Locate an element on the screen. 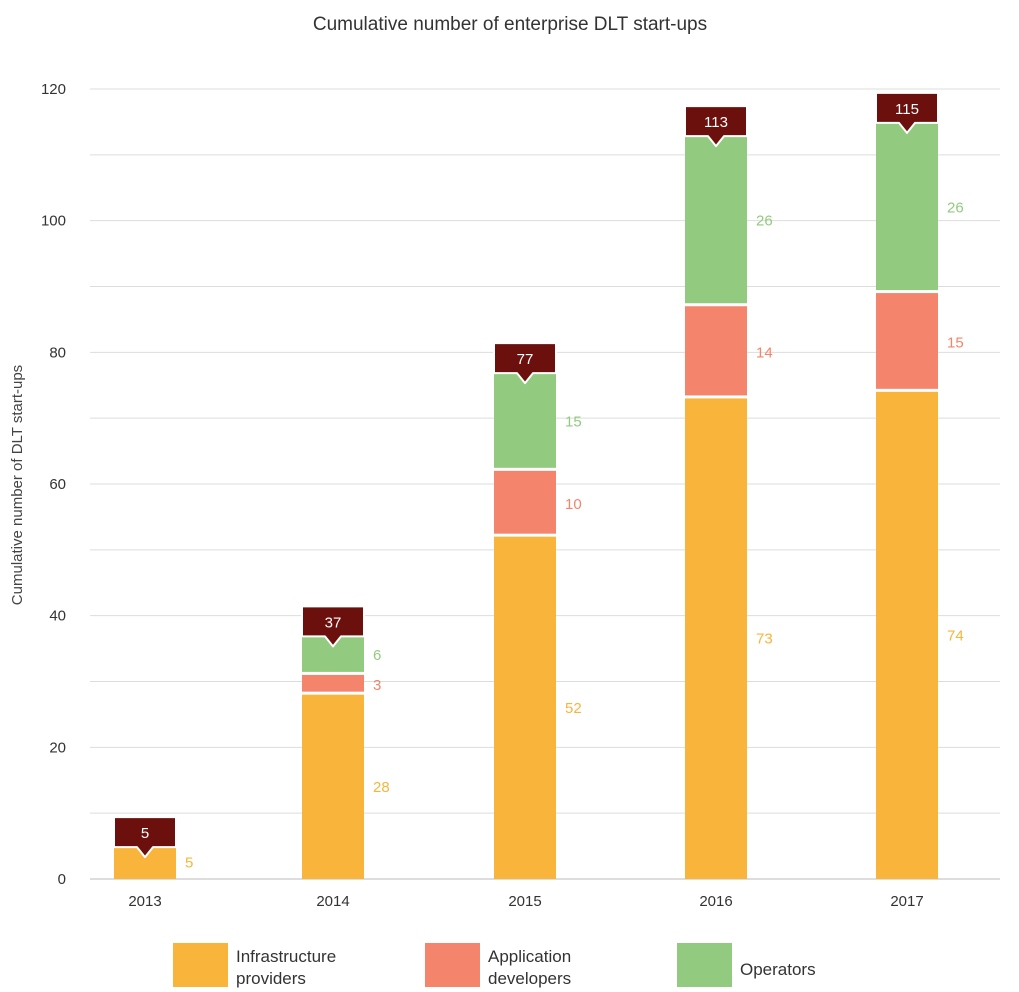 Image resolution: width=1019 pixels, height=992 pixels. y-axis-ticks: 0 20 40 60 80 100 120 is located at coordinates (53, 484).